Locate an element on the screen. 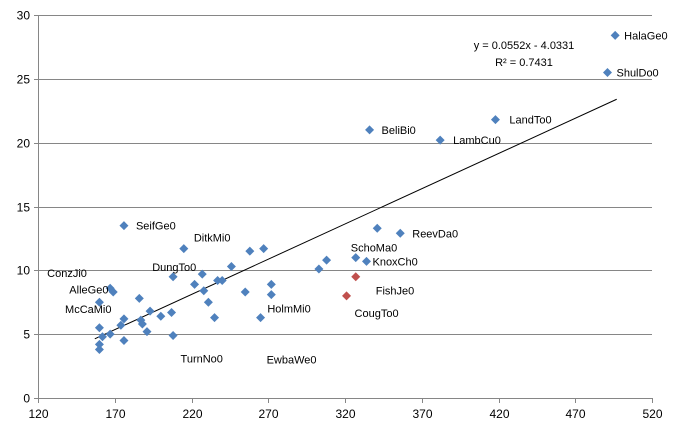 The height and width of the screenshot is (433, 673). point-label: HolmMi0 is located at coordinates (288, 310).